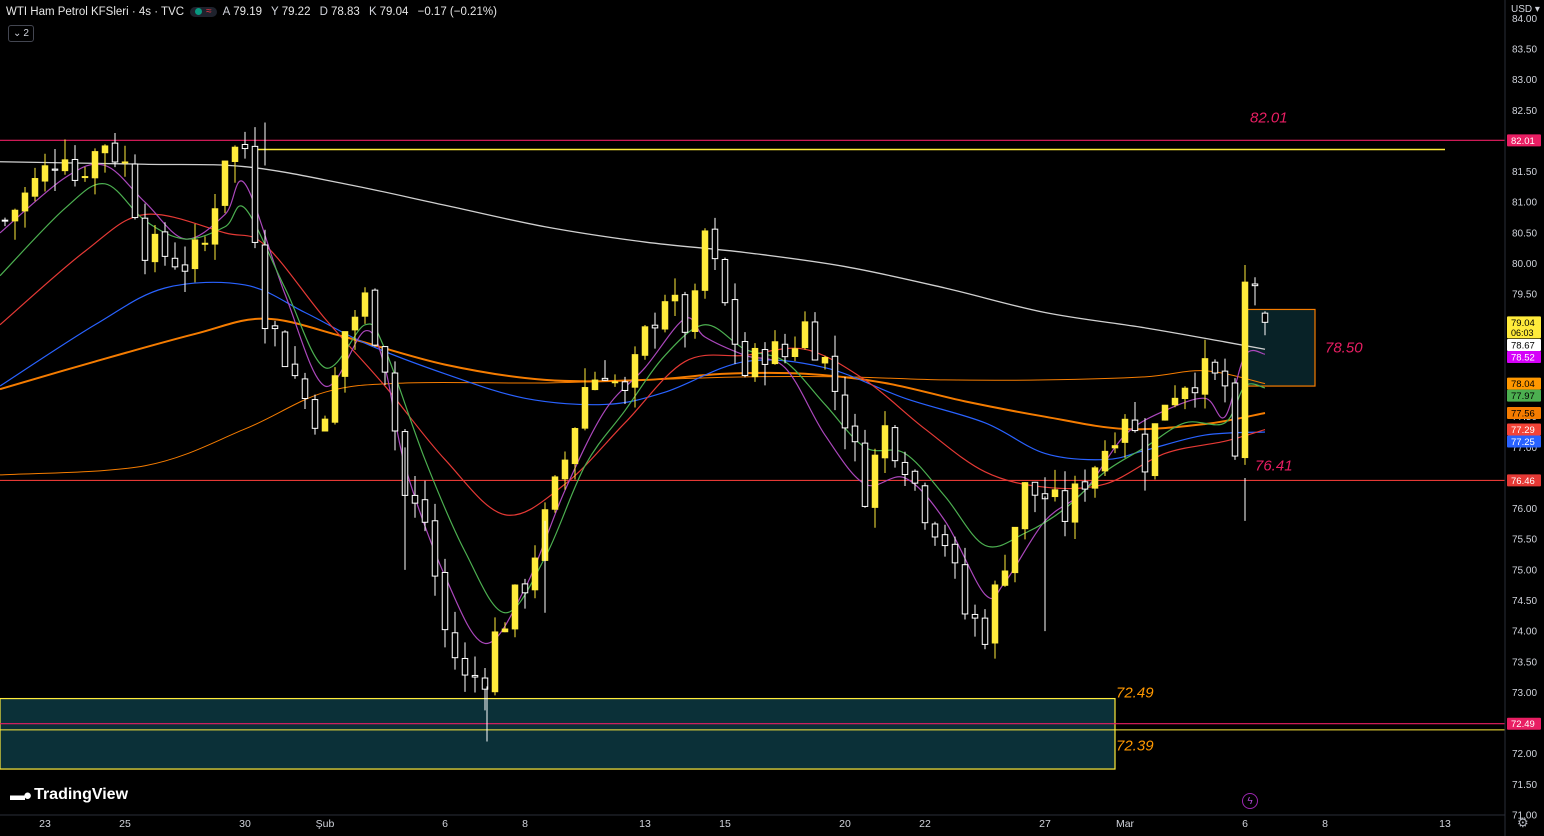 The height and width of the screenshot is (836, 1544). Describe the element at coordinates (752, 822) in the screenshot. I see `time-axis: 23 25 30 Şub 6 8 13 15 20 22 27 Mar 6 8 13` at that location.